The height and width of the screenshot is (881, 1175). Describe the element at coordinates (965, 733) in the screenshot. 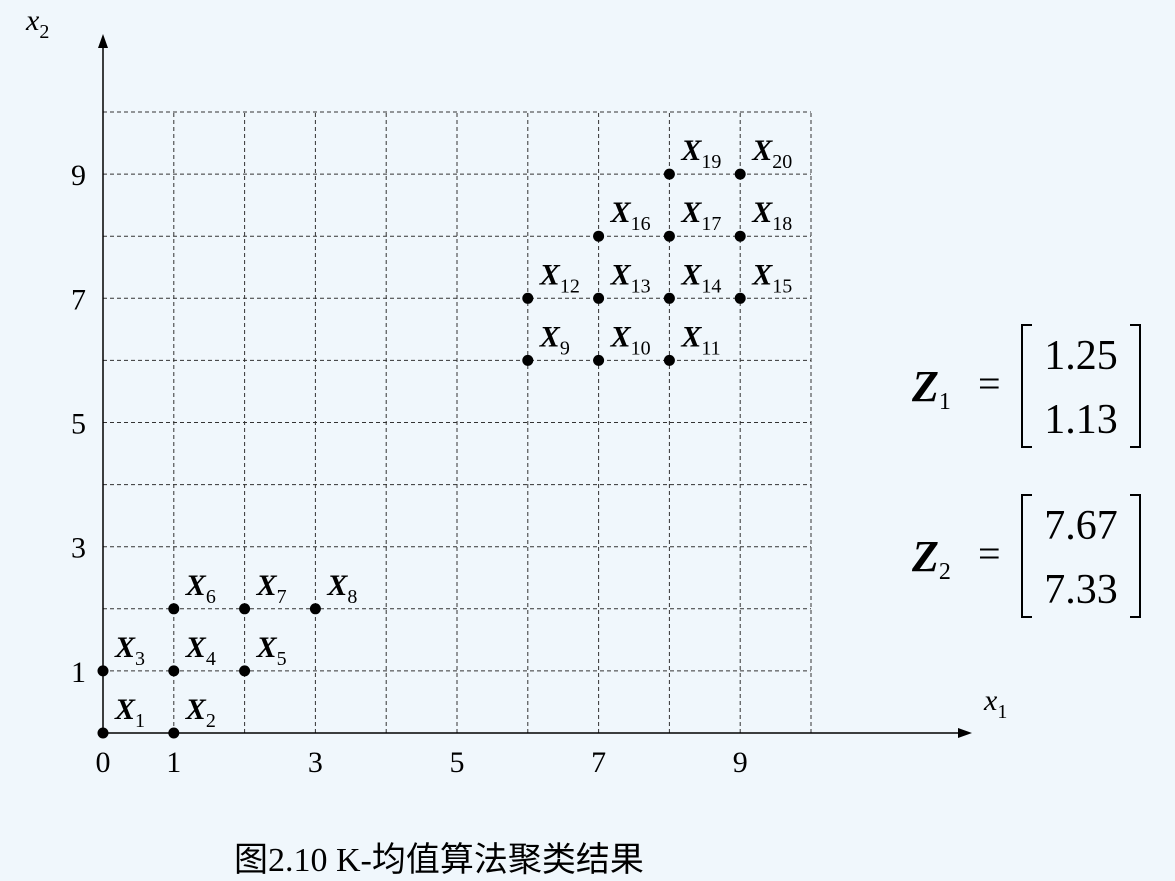

I see `x-axis-arrow` at that location.